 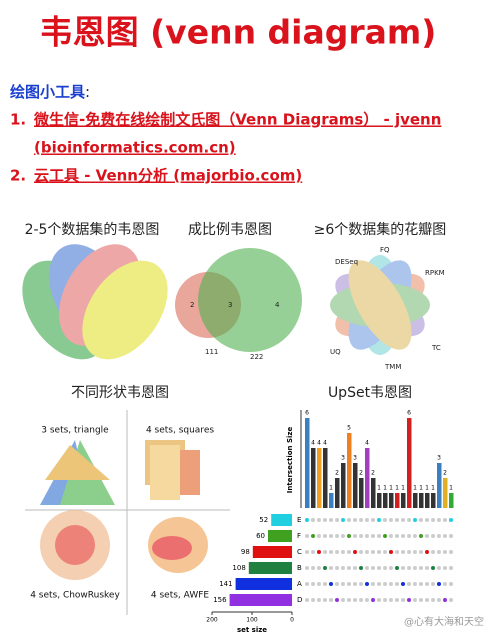 I want to click on link: (bioinformatics.com.cn), so click(x=135, y=148).